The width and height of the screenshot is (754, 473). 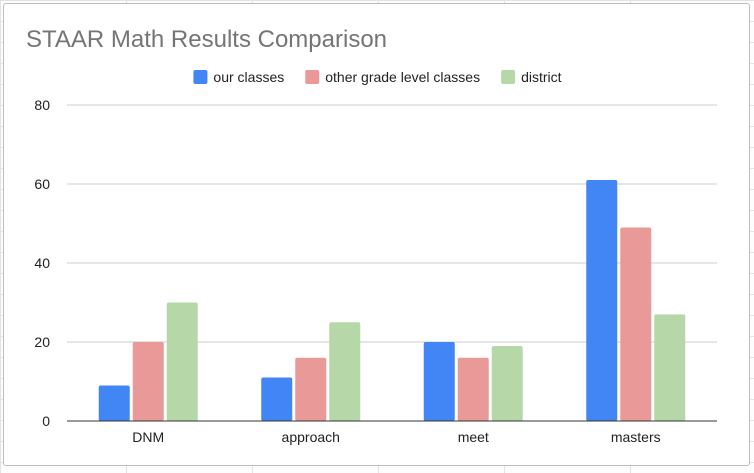 What do you see at coordinates (42, 342) in the screenshot?
I see `y-tick-label: 20` at bounding box center [42, 342].